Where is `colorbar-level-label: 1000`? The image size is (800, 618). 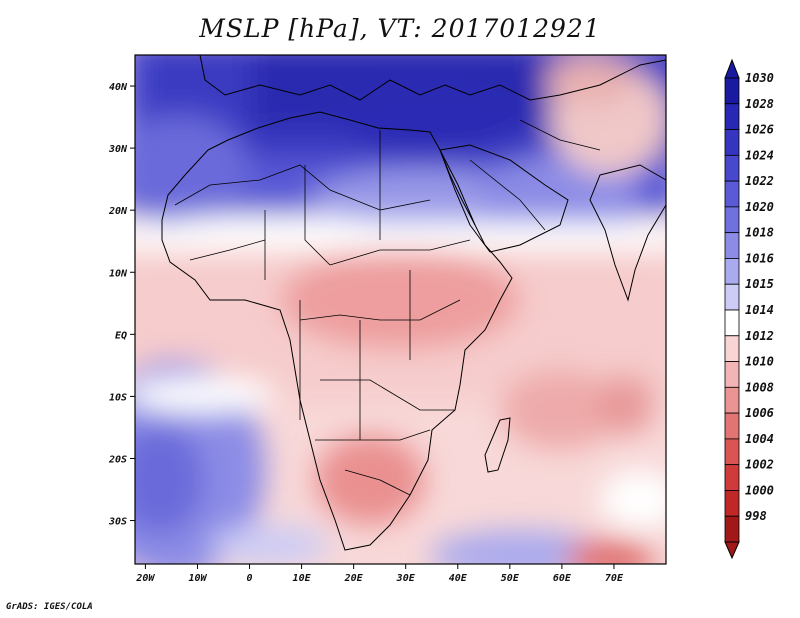 colorbar-level-label: 1000 is located at coordinates (759, 490).